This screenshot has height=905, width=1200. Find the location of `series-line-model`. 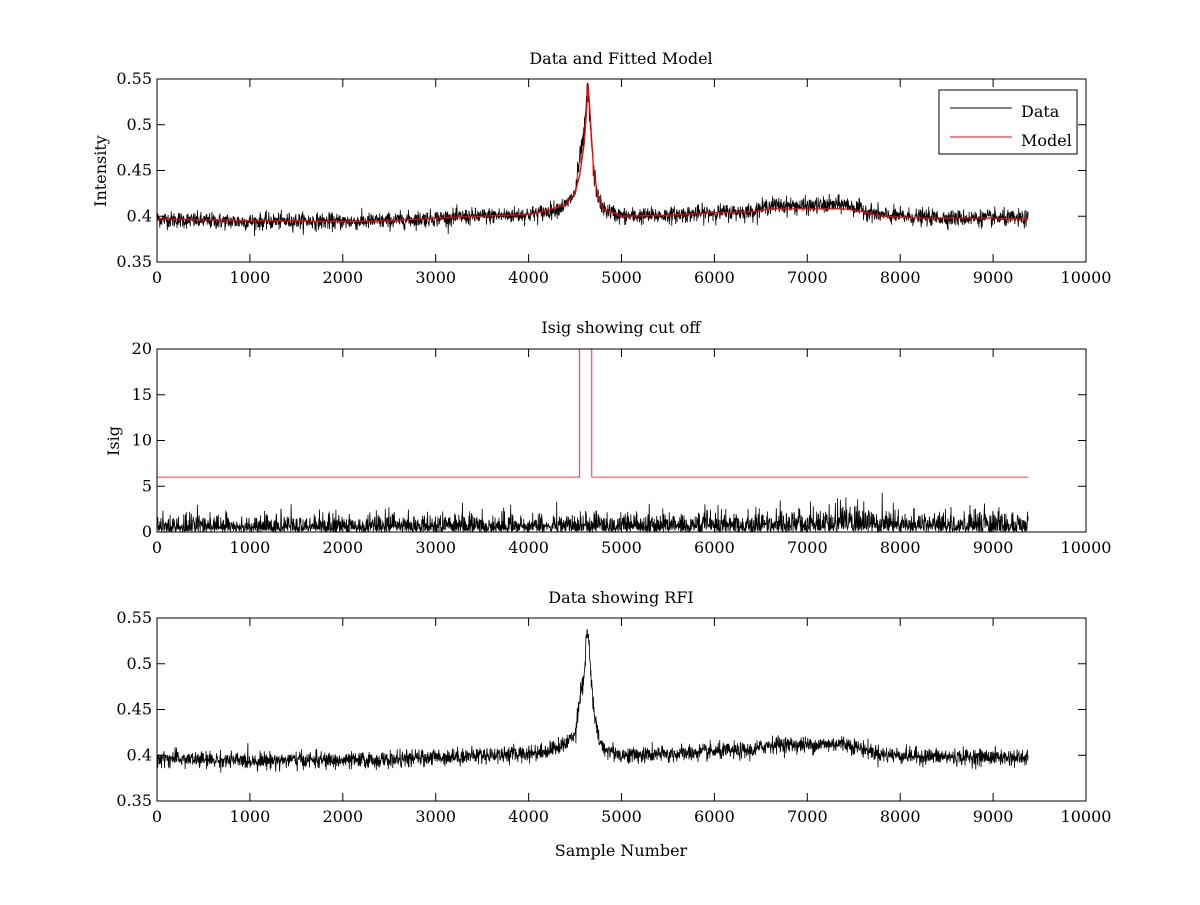

series-line-model is located at coordinates (592, 153).